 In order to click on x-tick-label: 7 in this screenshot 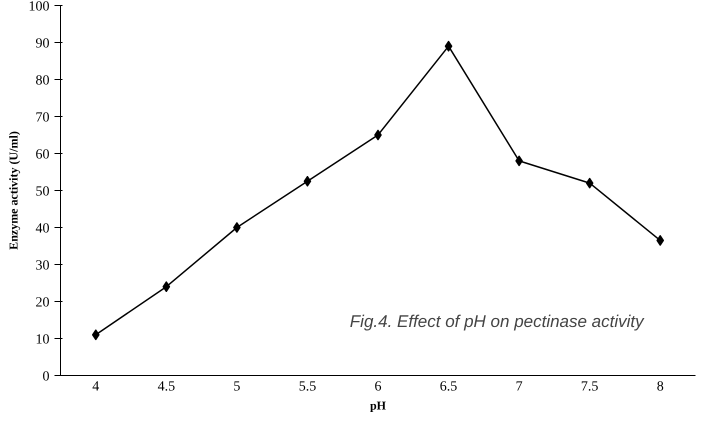, I will do `click(519, 387)`.